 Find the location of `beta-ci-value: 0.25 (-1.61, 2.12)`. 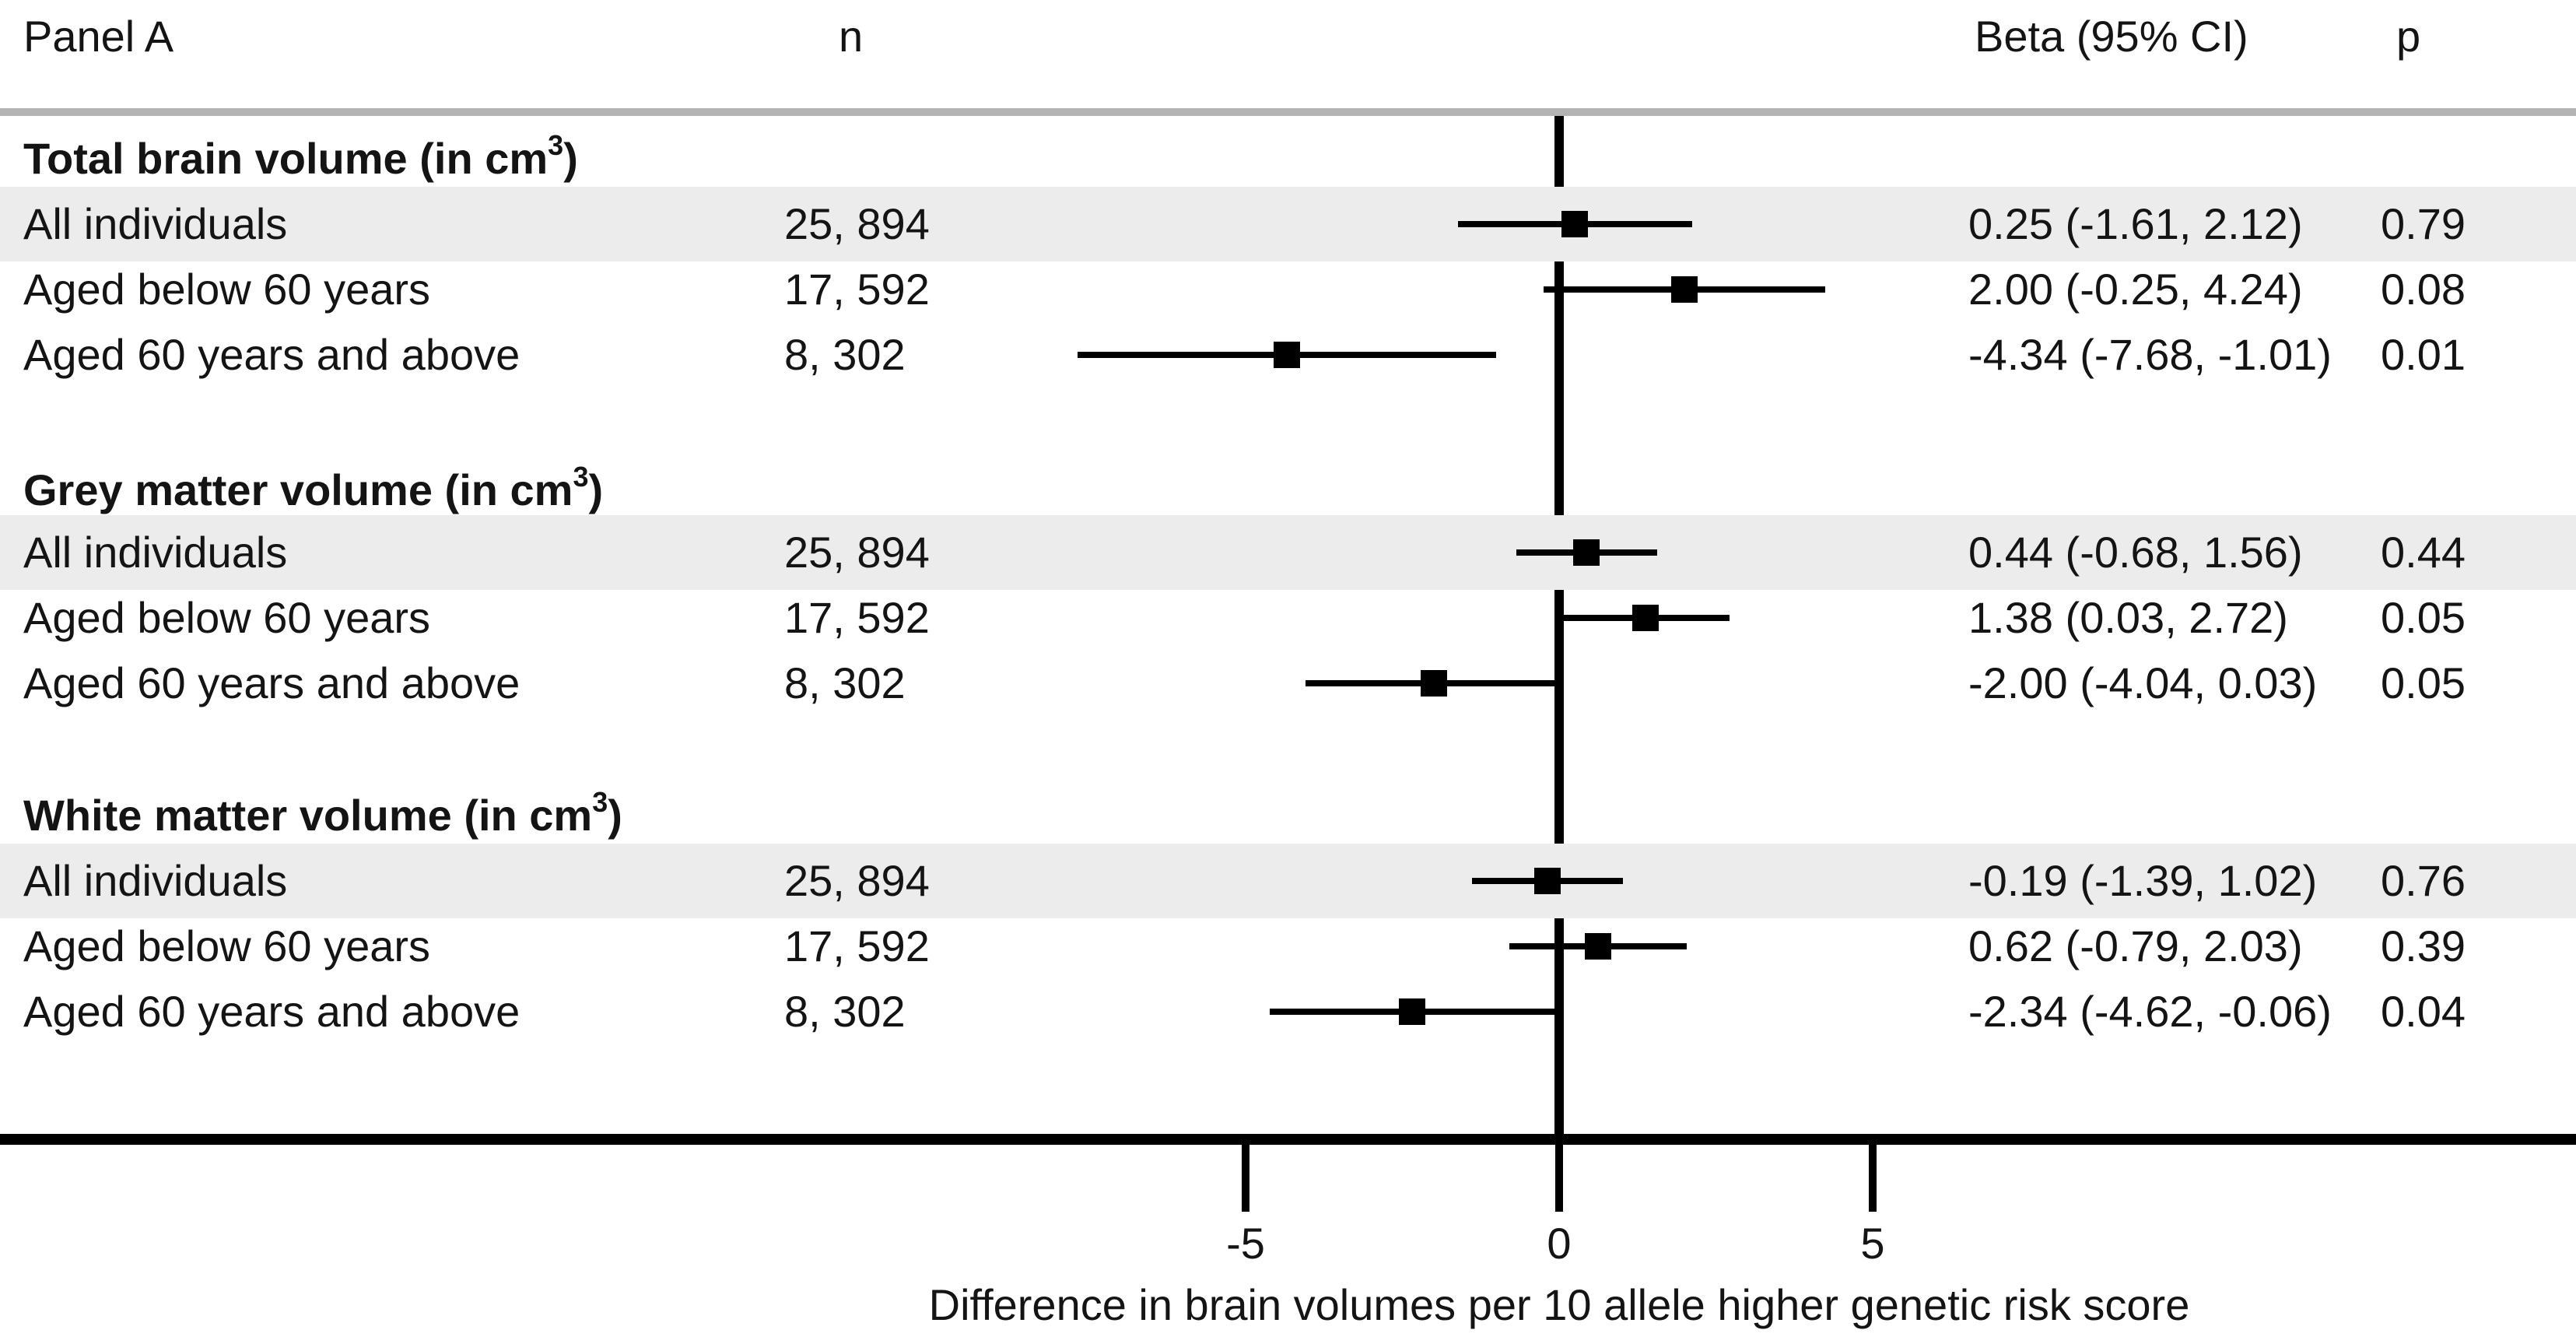

beta-ci-value: 0.25 (-1.61, 2.12) is located at coordinates (2135, 223).